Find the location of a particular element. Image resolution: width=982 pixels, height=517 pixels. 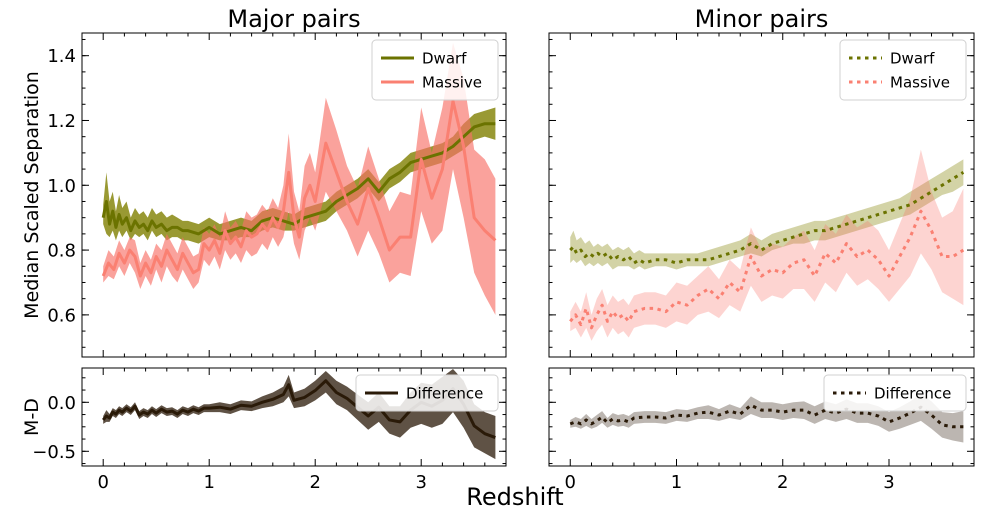

plot-area is located at coordinates (767, 245).